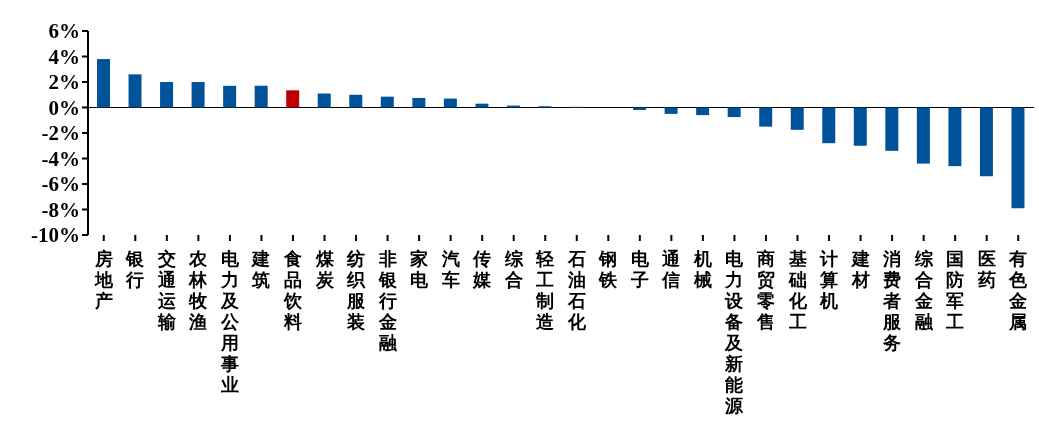 The image size is (1039, 437). What do you see at coordinates (482, 269) in the screenshot?
I see `x-tick-label: 传媒` at bounding box center [482, 269].